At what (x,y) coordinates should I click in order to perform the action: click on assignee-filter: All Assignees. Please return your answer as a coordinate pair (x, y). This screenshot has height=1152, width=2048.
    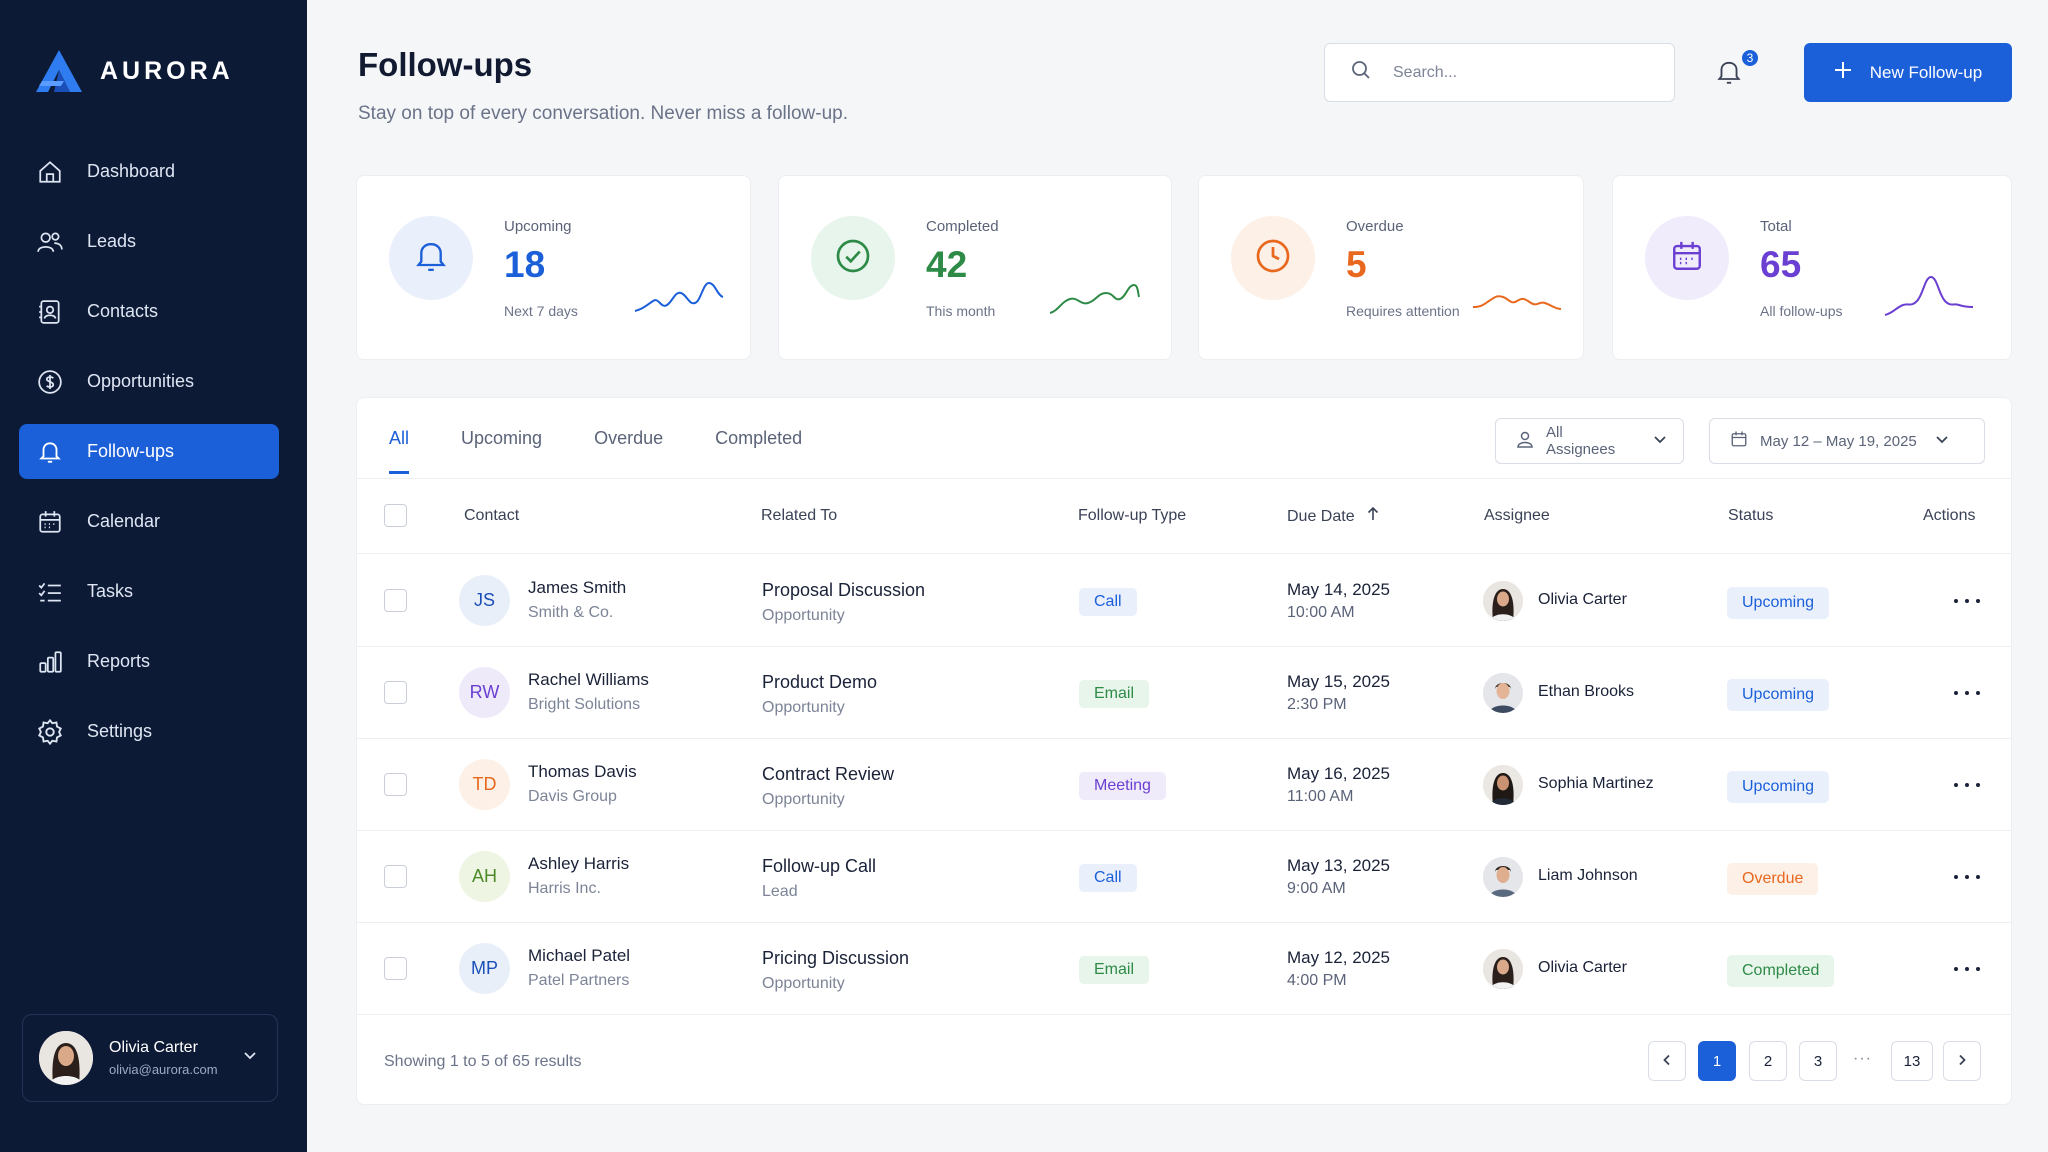
    Looking at the image, I should click on (1589, 441).